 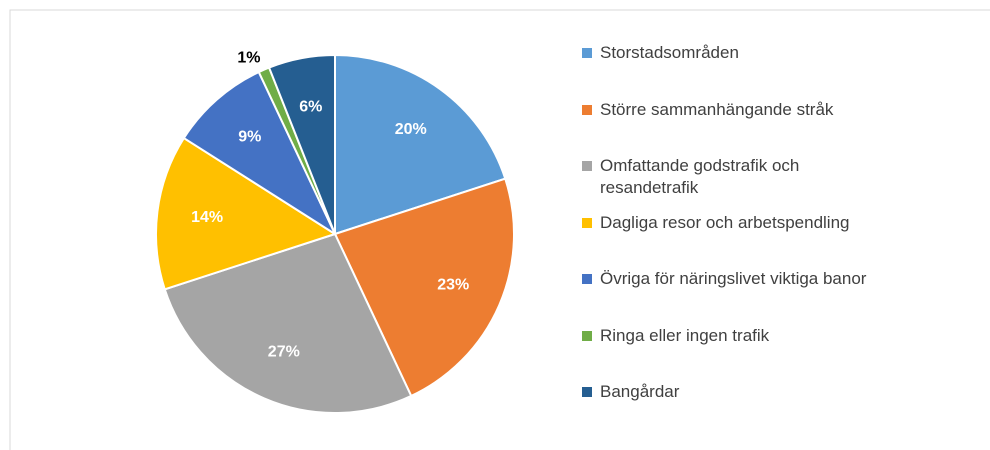 What do you see at coordinates (757, 53) in the screenshot?
I see `legend-item: Storstadsområden` at bounding box center [757, 53].